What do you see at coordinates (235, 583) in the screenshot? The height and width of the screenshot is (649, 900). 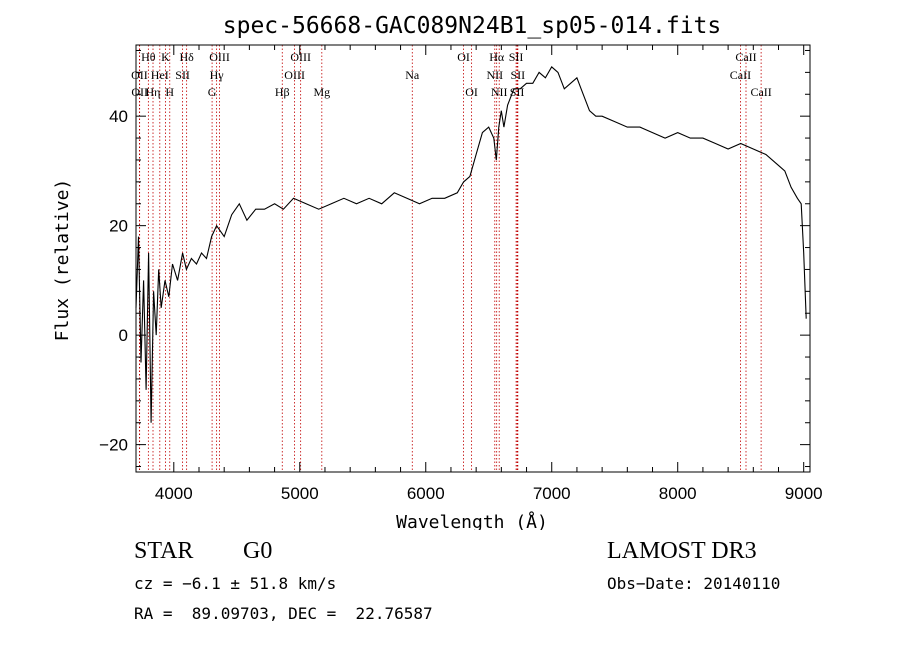 I see `redshift-velocity: cz = −6.1 ± 51.8 km/s` at bounding box center [235, 583].